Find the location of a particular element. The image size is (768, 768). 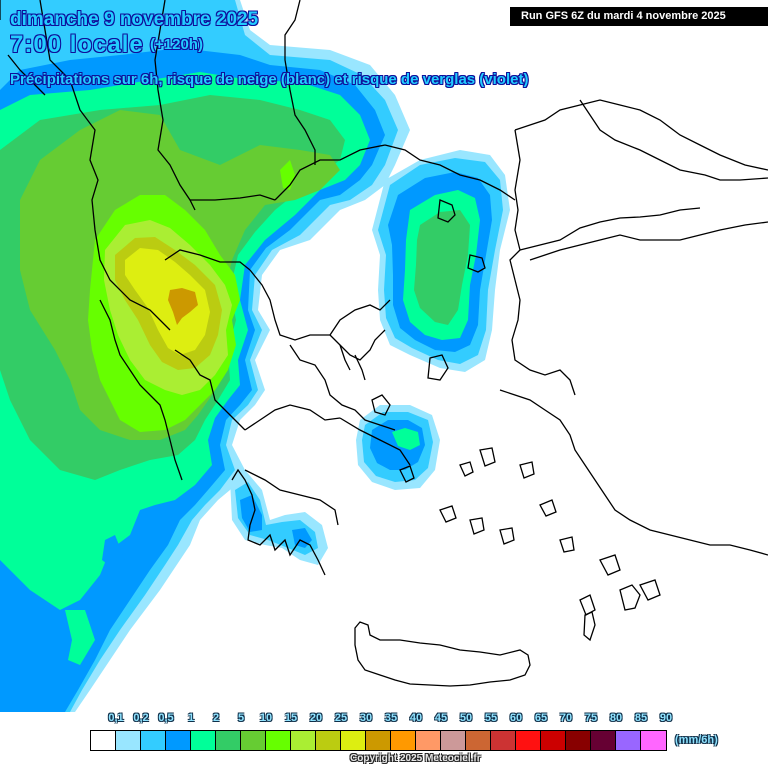

legend-threshold-label: 45 is located at coordinates (441, 718).